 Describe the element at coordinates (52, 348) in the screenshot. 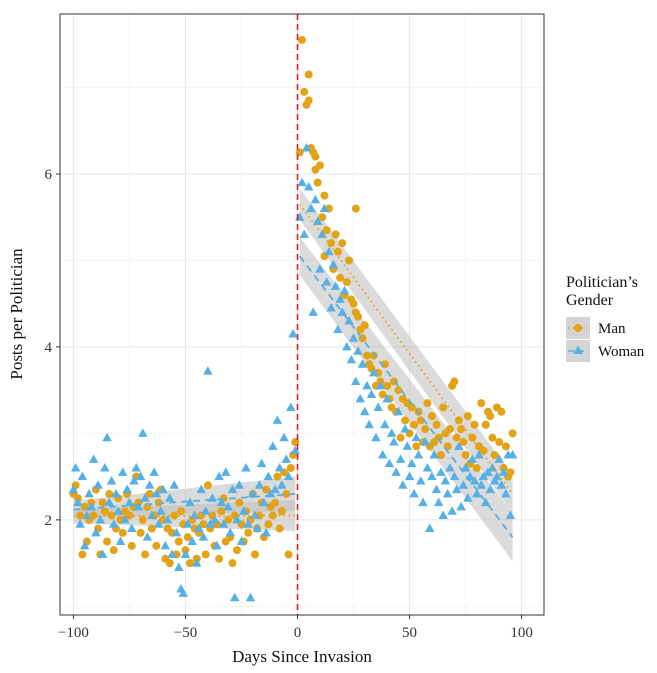

I see `y-axis-ticks: 2 4 6` at that location.